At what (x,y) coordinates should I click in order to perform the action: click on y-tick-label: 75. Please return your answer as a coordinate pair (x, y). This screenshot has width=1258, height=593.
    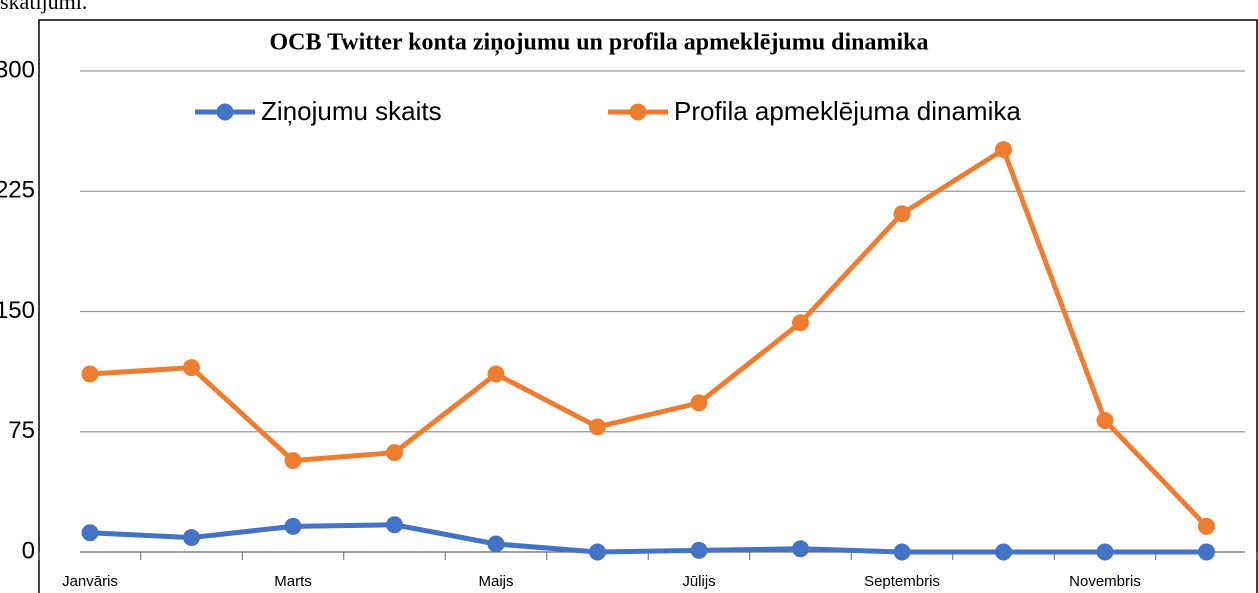
    Looking at the image, I should click on (21, 430).